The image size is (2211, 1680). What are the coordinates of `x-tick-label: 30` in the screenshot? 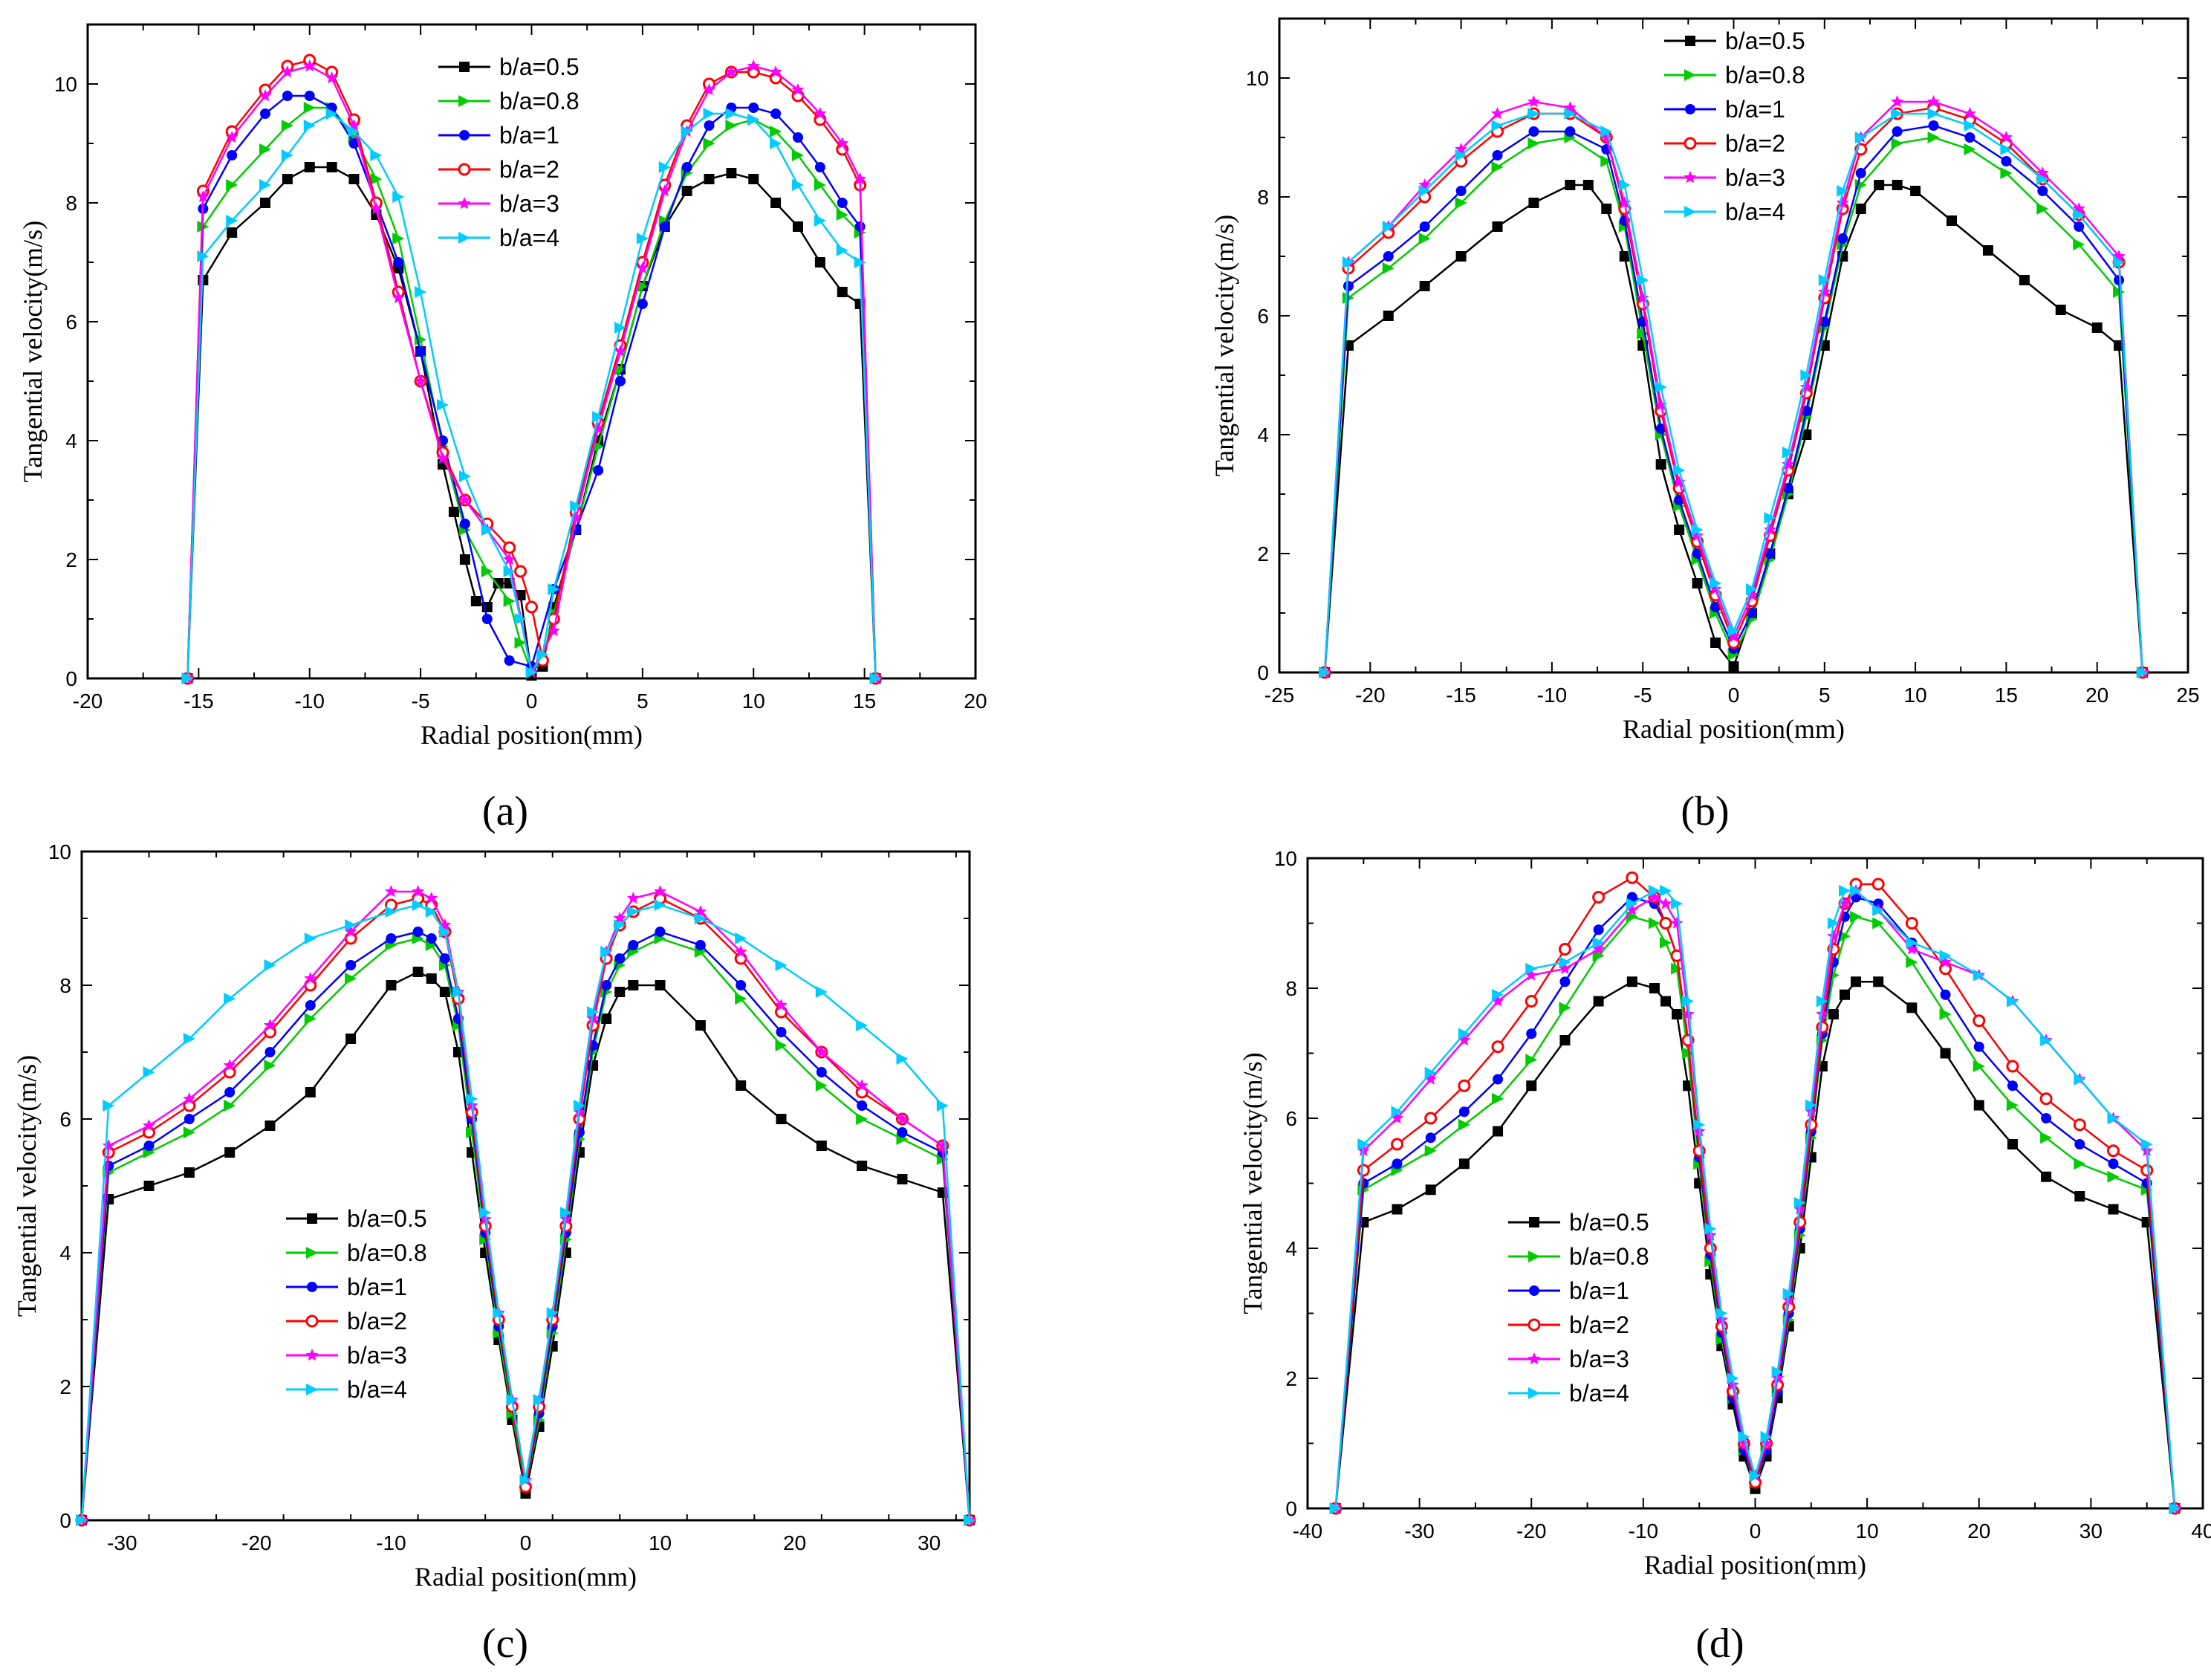 It's located at (2091, 1532).